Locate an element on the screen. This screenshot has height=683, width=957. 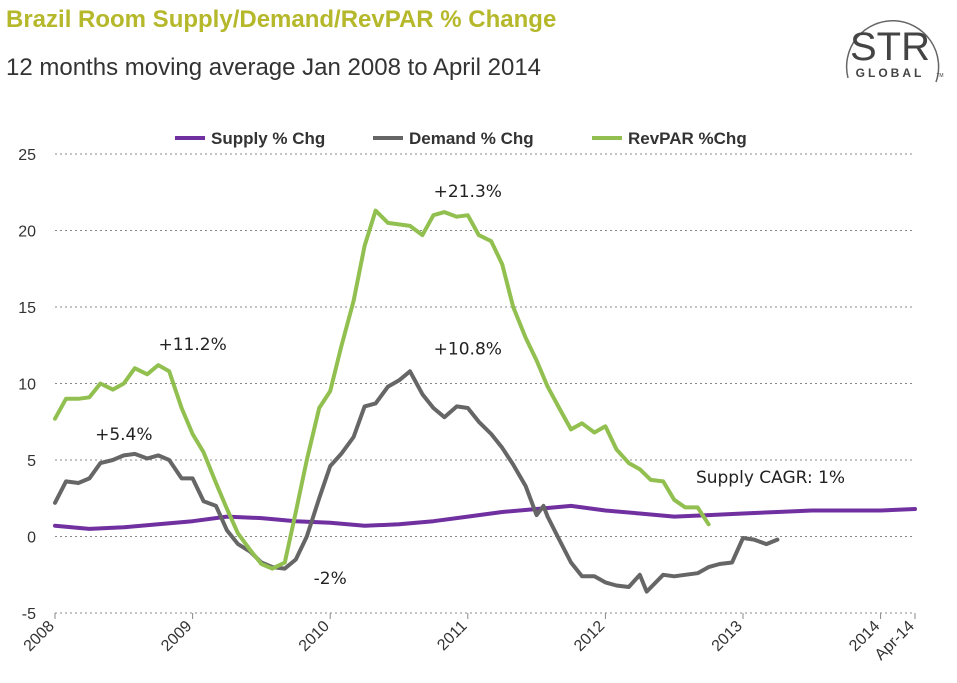
series-line is located at coordinates (485, 517).